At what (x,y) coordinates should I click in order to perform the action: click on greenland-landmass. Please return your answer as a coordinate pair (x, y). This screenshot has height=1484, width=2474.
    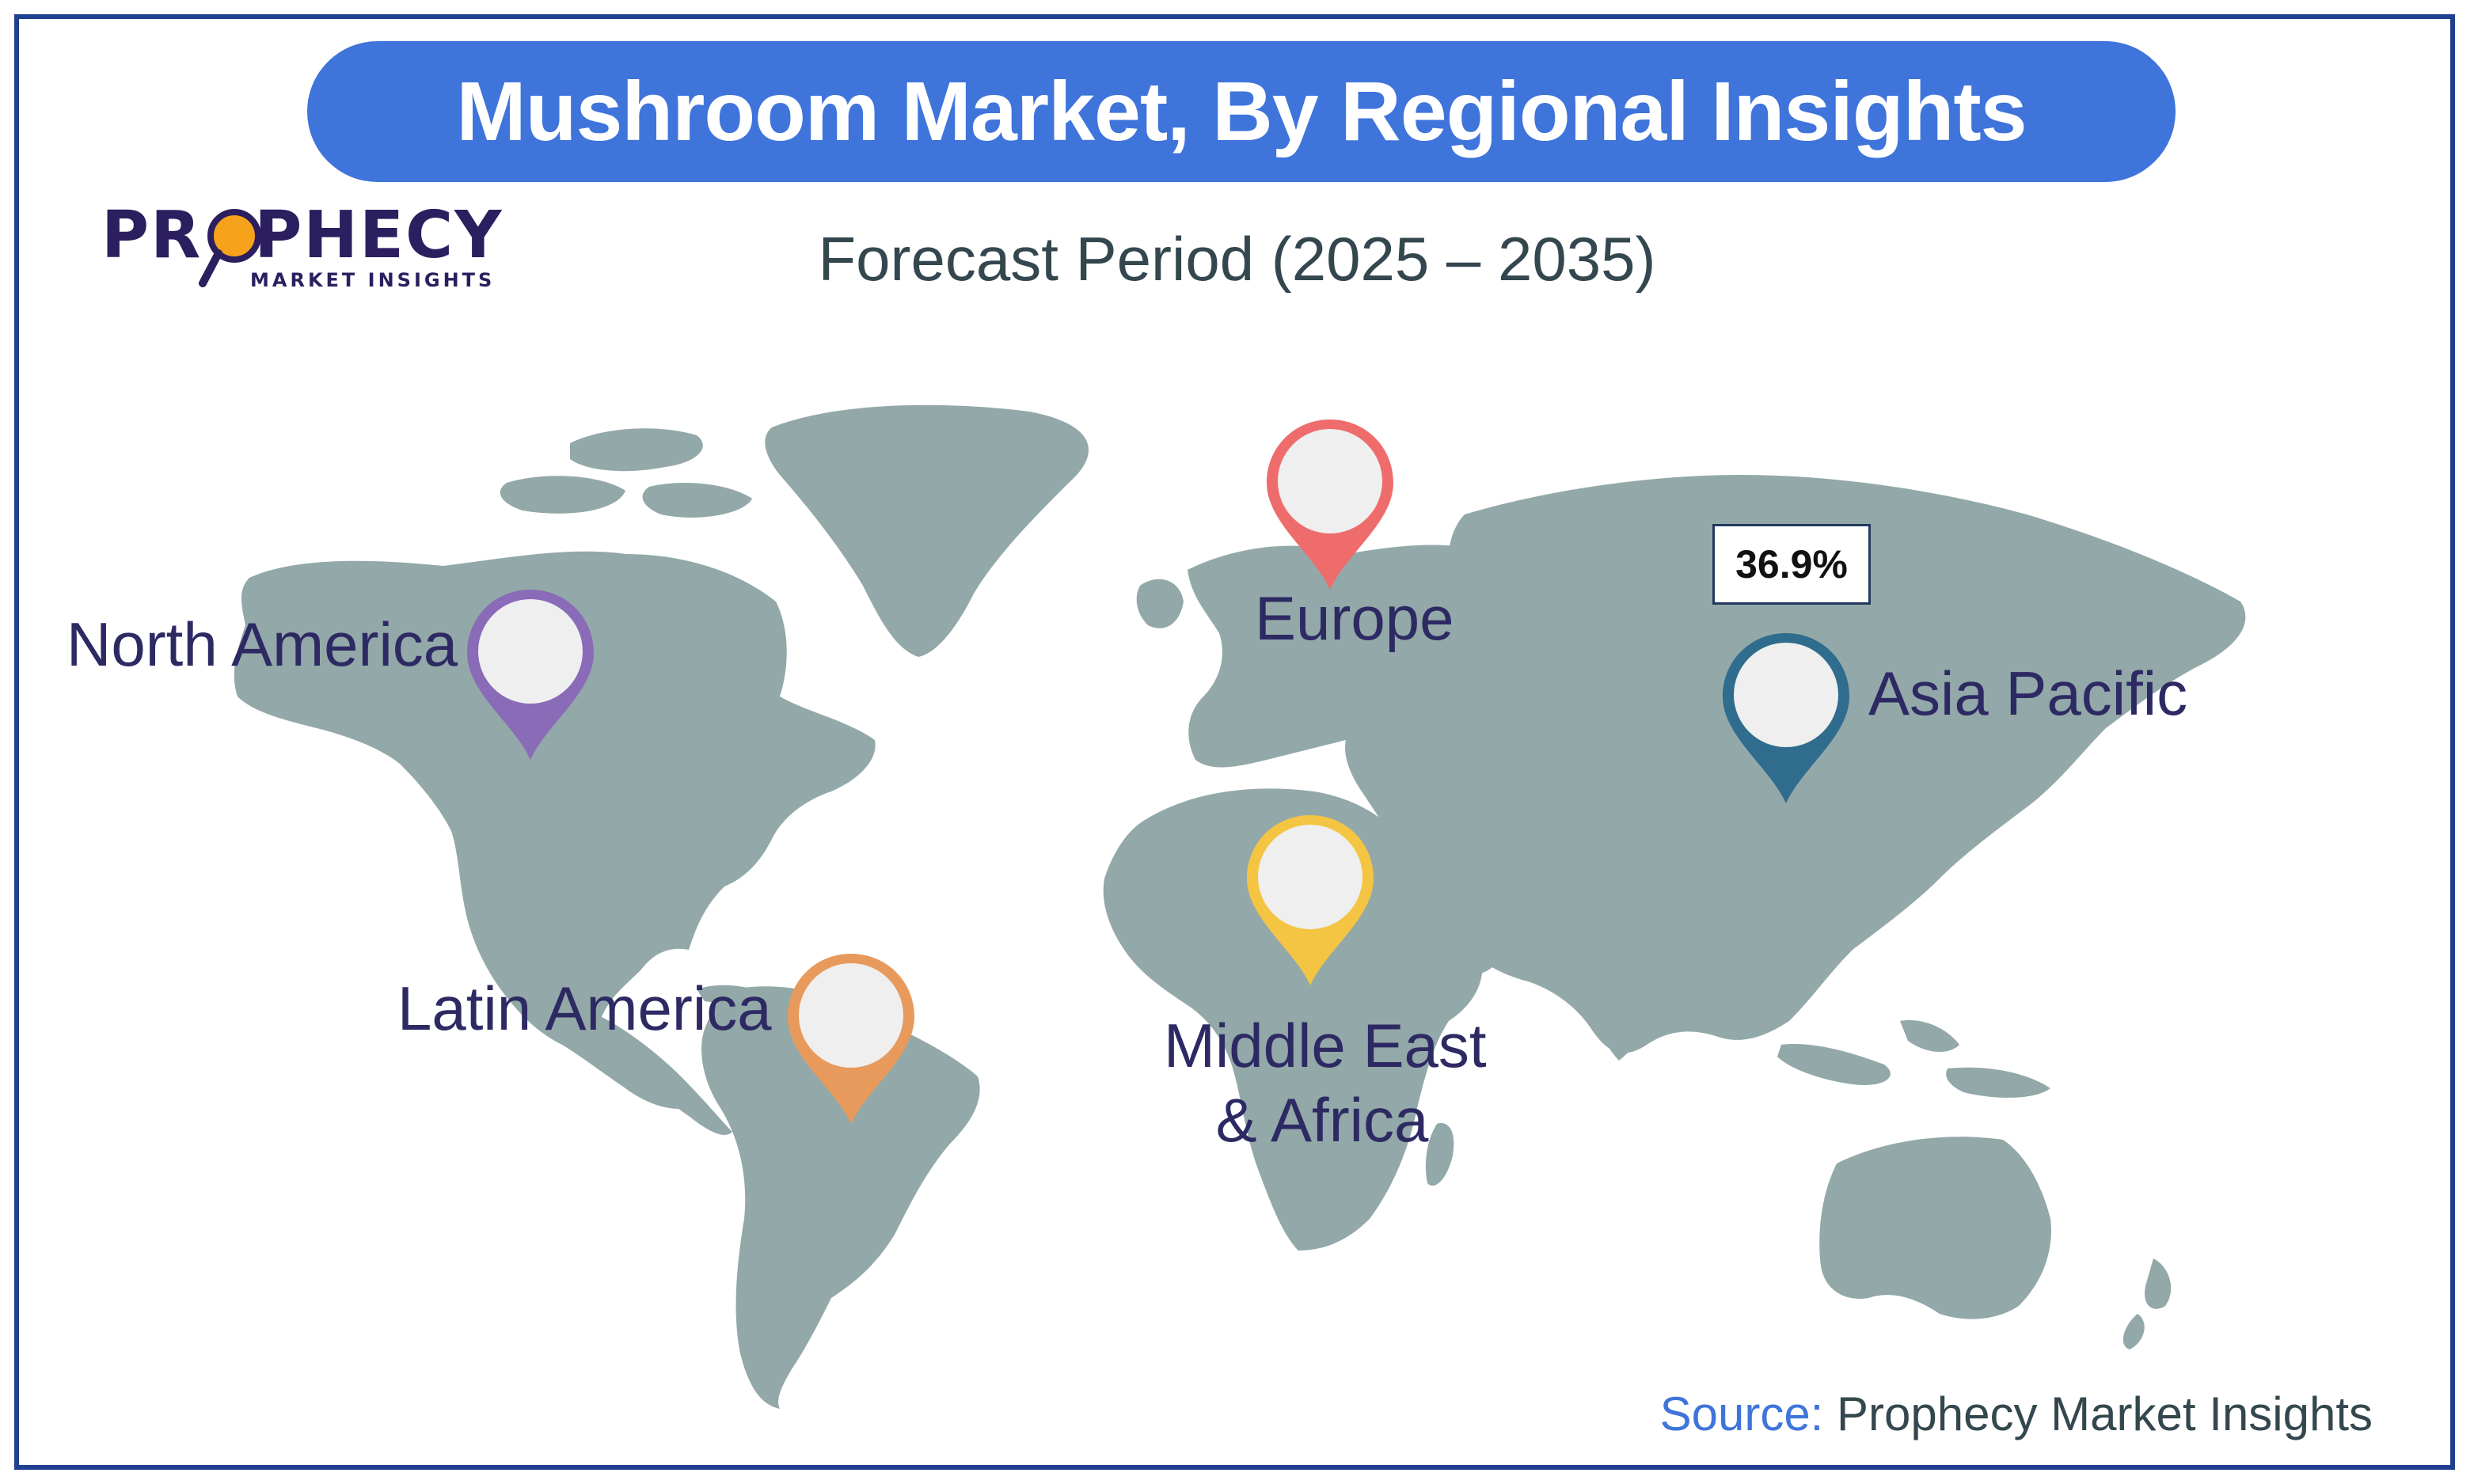
    Looking at the image, I should click on (927, 530).